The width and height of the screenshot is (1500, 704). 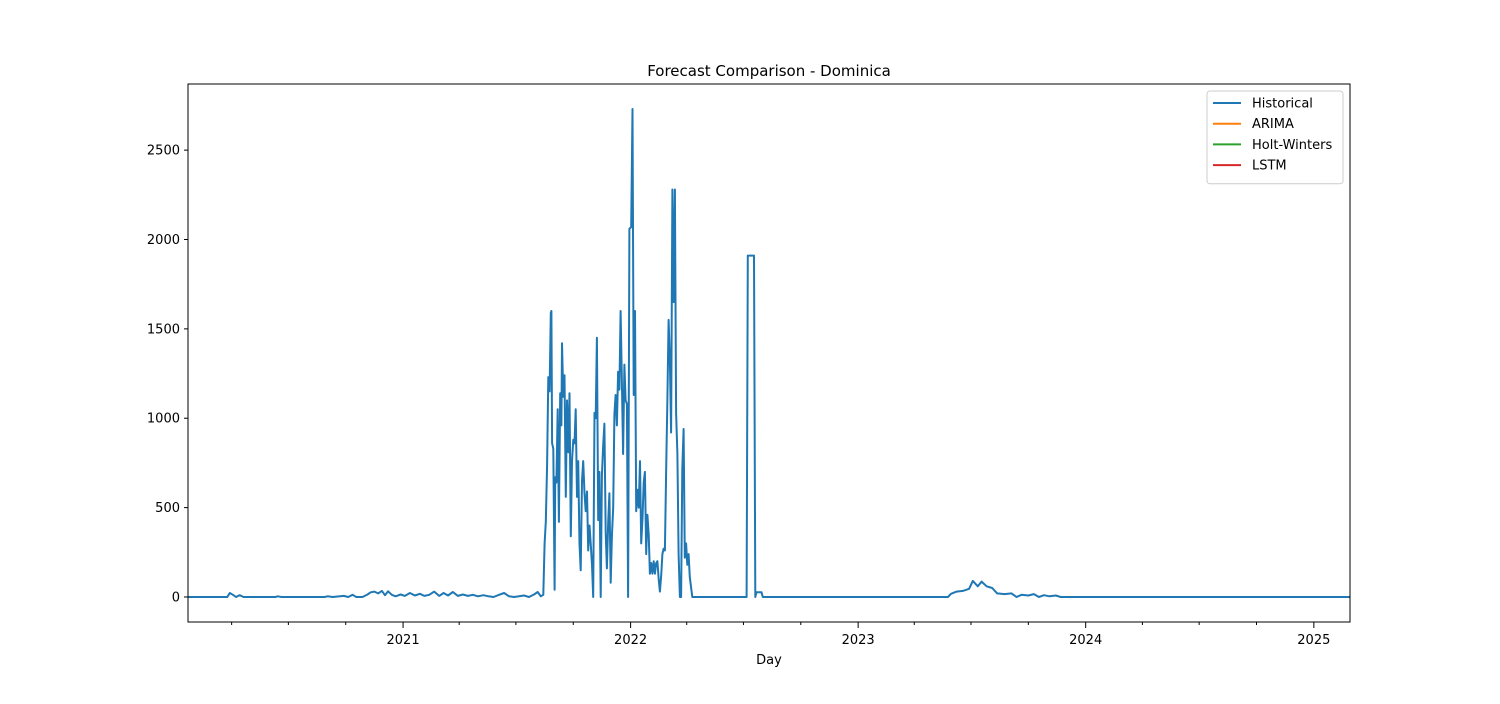 I want to click on x-tick-label: 2021, so click(x=403, y=640).